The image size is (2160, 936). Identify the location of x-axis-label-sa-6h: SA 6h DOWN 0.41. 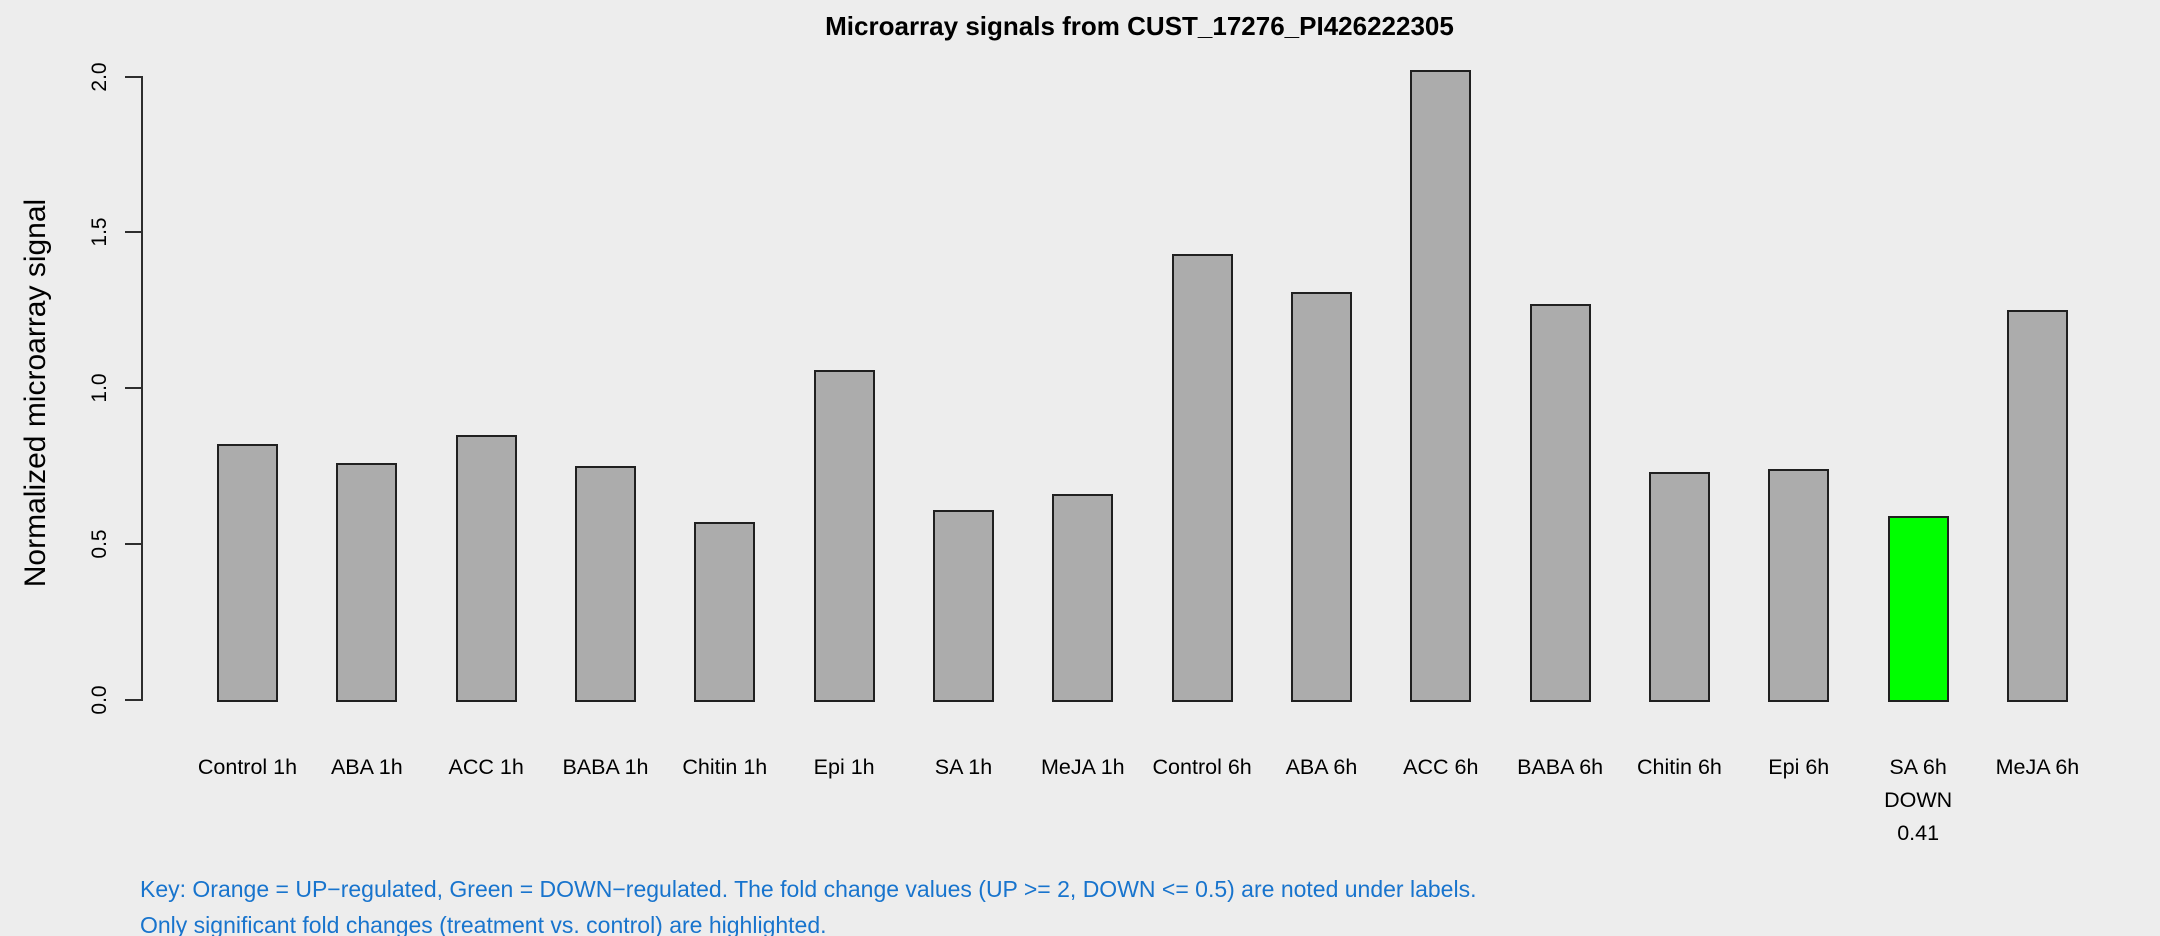
(1917, 800).